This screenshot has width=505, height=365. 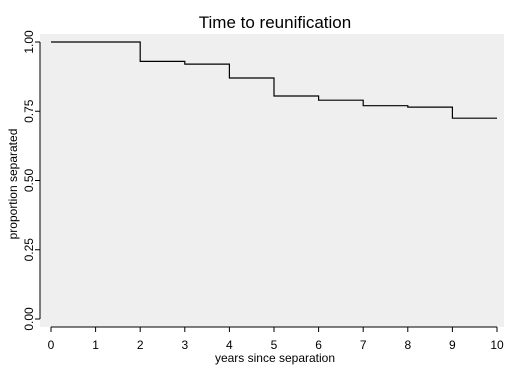 What do you see at coordinates (318, 345) in the screenshot?
I see `x-tick-label: 6` at bounding box center [318, 345].